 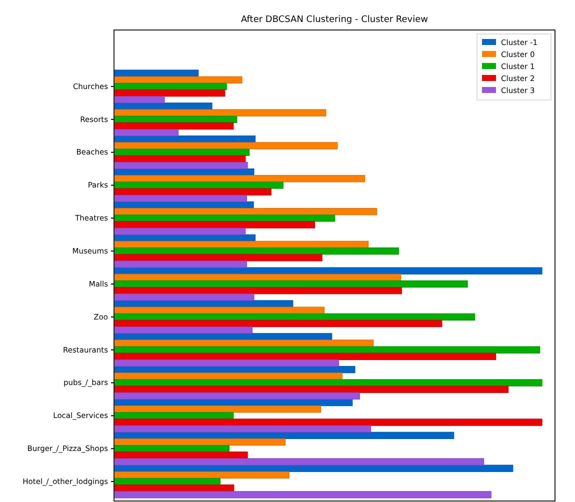 What do you see at coordinates (334, 20) in the screenshot?
I see `chart-title: After DBCSAN Clustering - Cluster Review` at bounding box center [334, 20].